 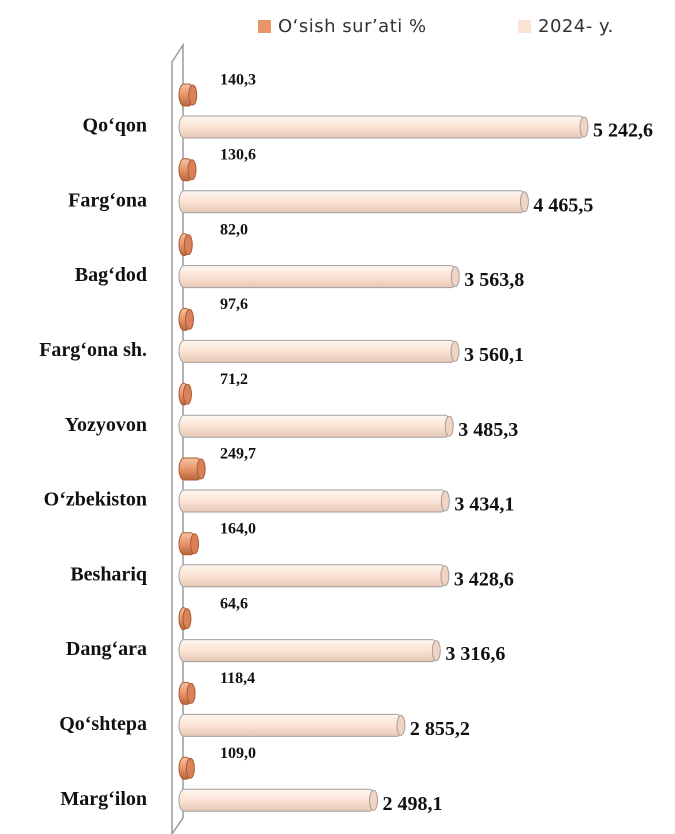 What do you see at coordinates (234, 603) in the screenshot?
I see `value-label: 64,6` at bounding box center [234, 603].